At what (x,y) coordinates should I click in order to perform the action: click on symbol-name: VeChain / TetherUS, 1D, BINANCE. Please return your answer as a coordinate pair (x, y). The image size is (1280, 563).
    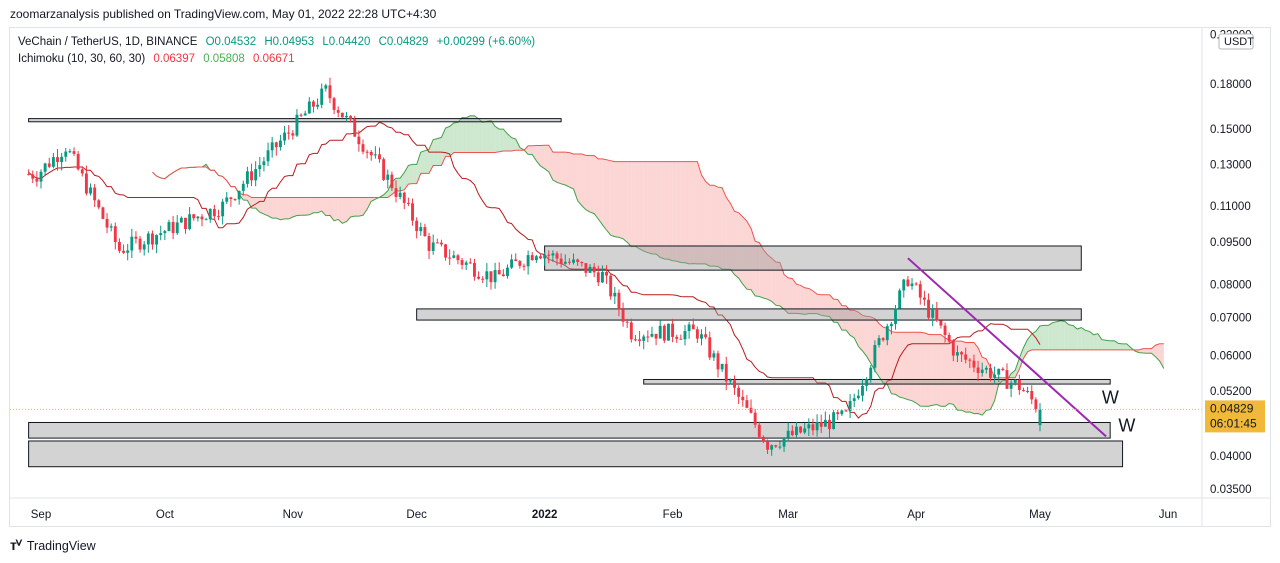
    Looking at the image, I should click on (108, 42).